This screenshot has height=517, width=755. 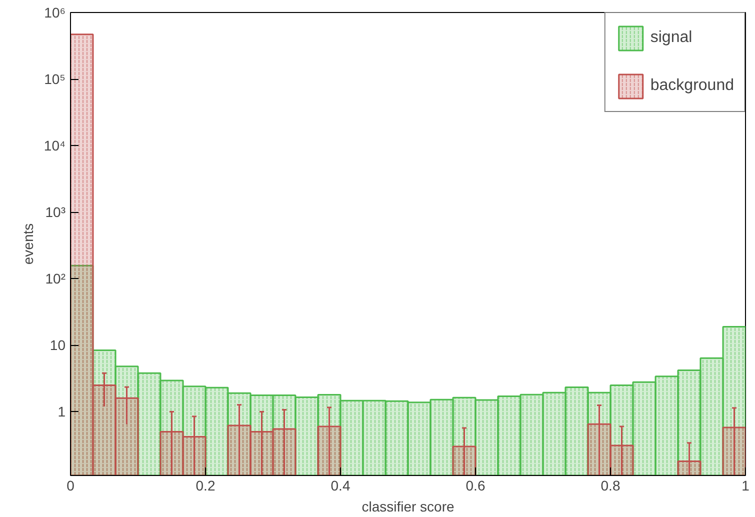 What do you see at coordinates (62, 412) in the screenshot?
I see `y-tick-label: 1` at bounding box center [62, 412].